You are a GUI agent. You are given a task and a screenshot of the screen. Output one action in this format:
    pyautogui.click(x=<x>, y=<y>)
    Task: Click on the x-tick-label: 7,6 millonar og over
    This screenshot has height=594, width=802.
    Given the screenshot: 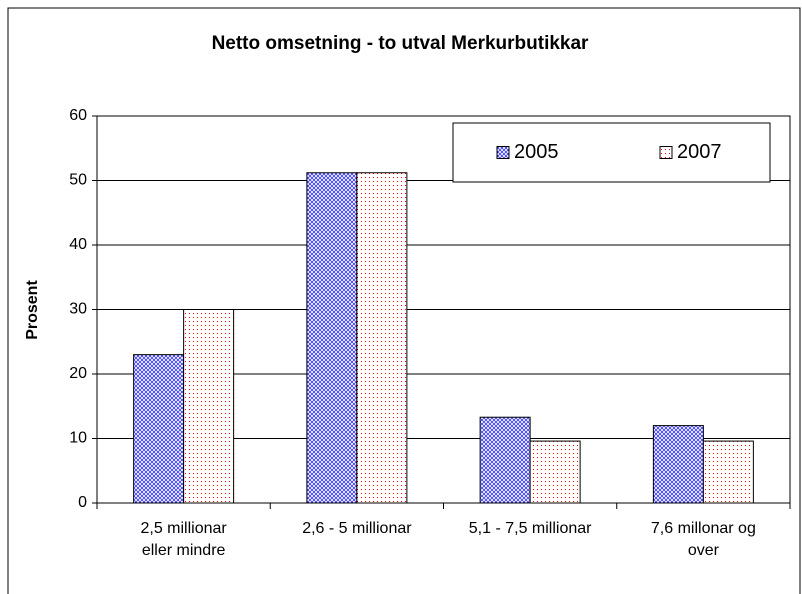 What is the action you would take?
    pyautogui.click(x=703, y=539)
    